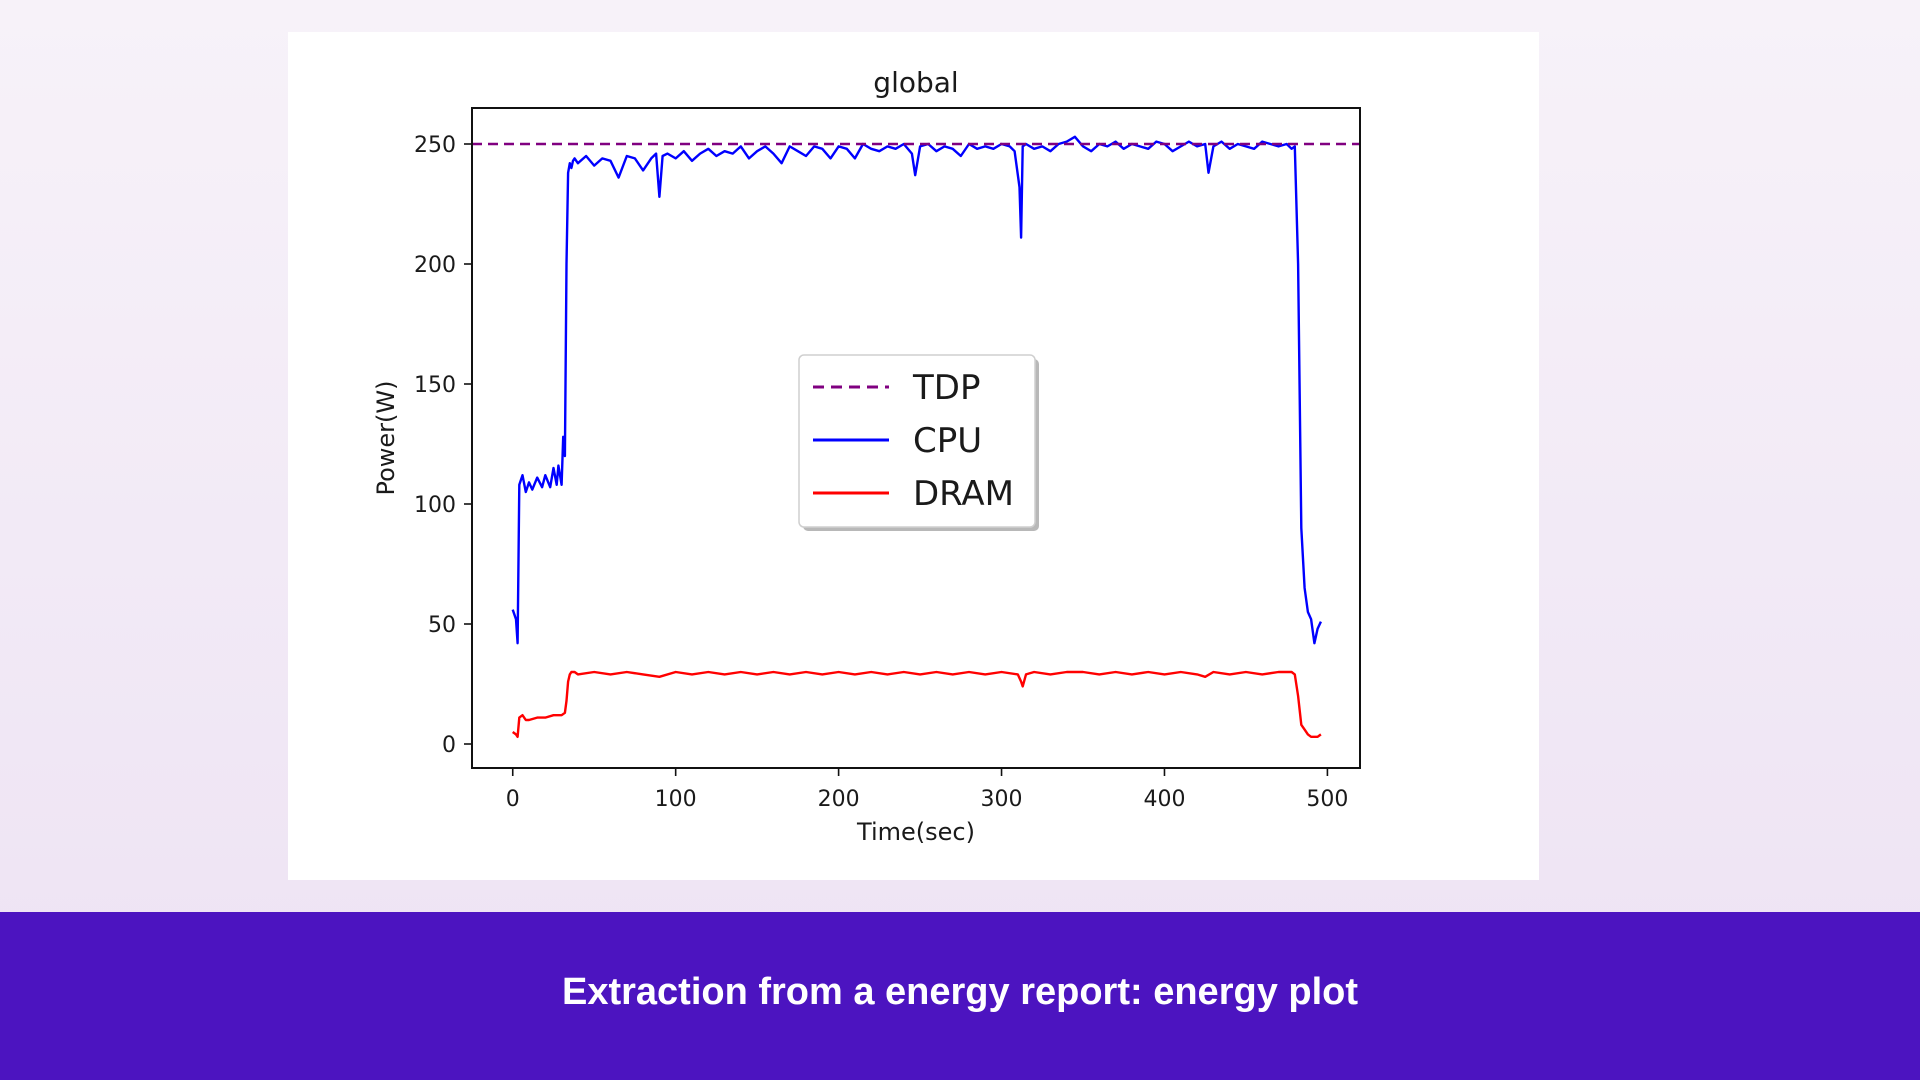 The width and height of the screenshot is (1920, 1080). I want to click on legend-label-cpu: CPU, so click(947, 441).